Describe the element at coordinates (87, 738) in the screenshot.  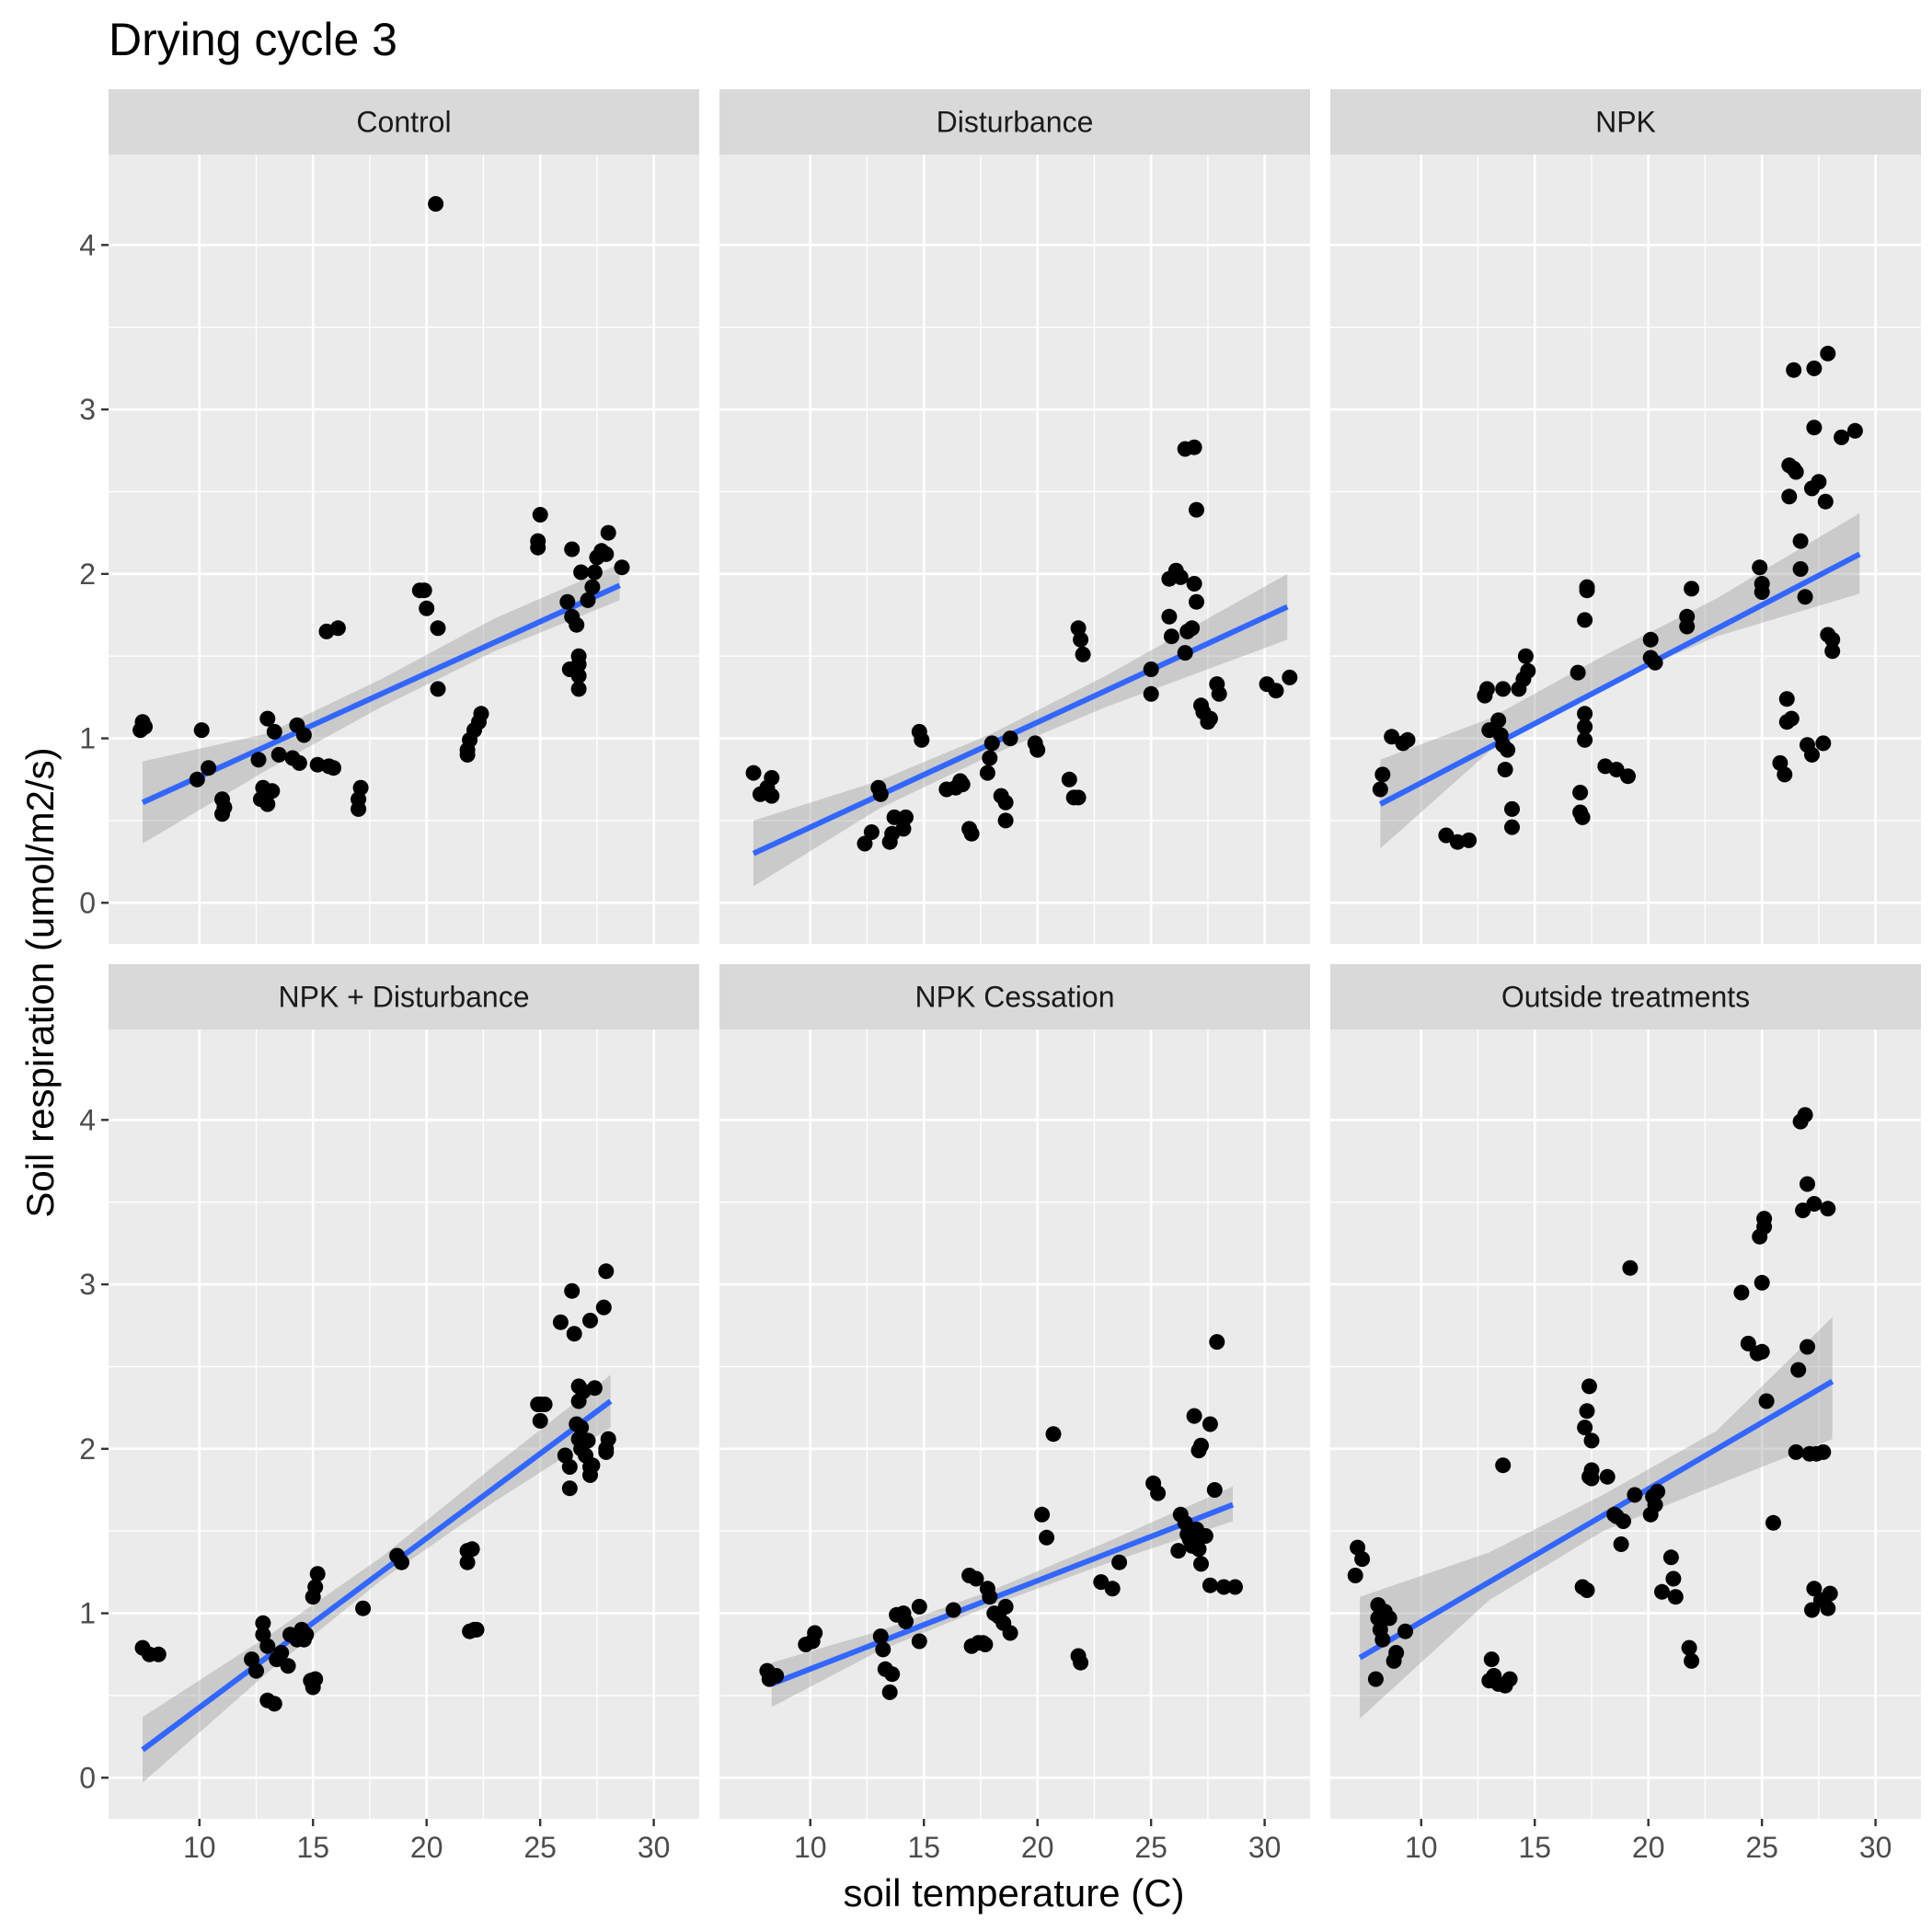
I see `y-tick-label: 1` at that location.